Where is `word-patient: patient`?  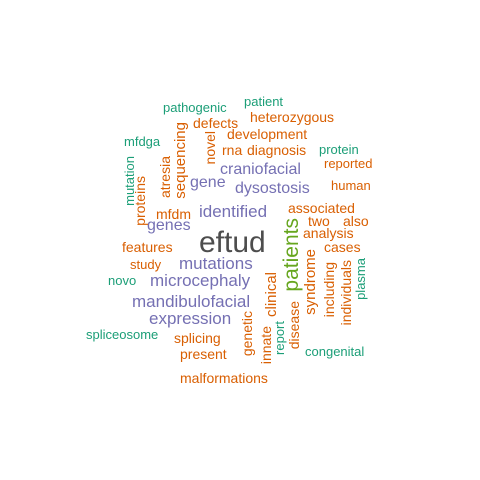
word-patient: patient is located at coordinates (264, 101).